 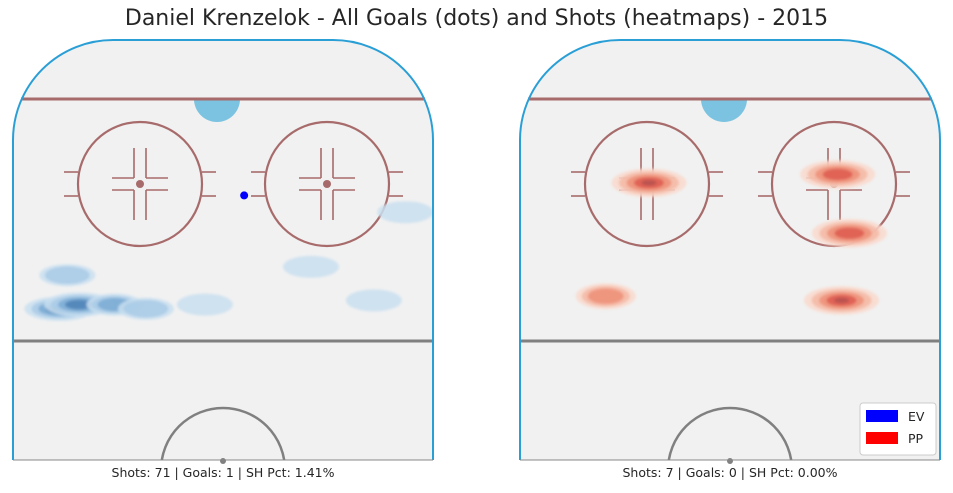 What do you see at coordinates (140, 184) in the screenshot?
I see `left-faceoff-circle` at bounding box center [140, 184].